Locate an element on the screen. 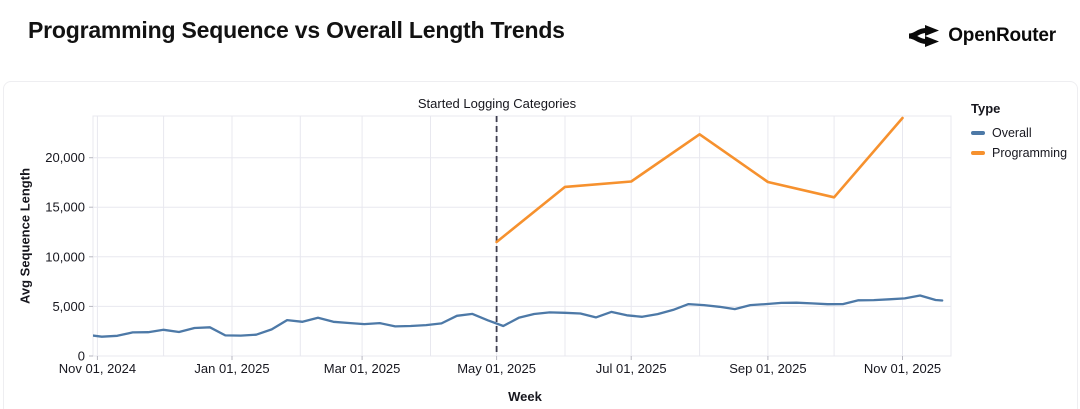 This screenshot has width=1080, height=409. openrouter-route-icon is located at coordinates (924, 36).